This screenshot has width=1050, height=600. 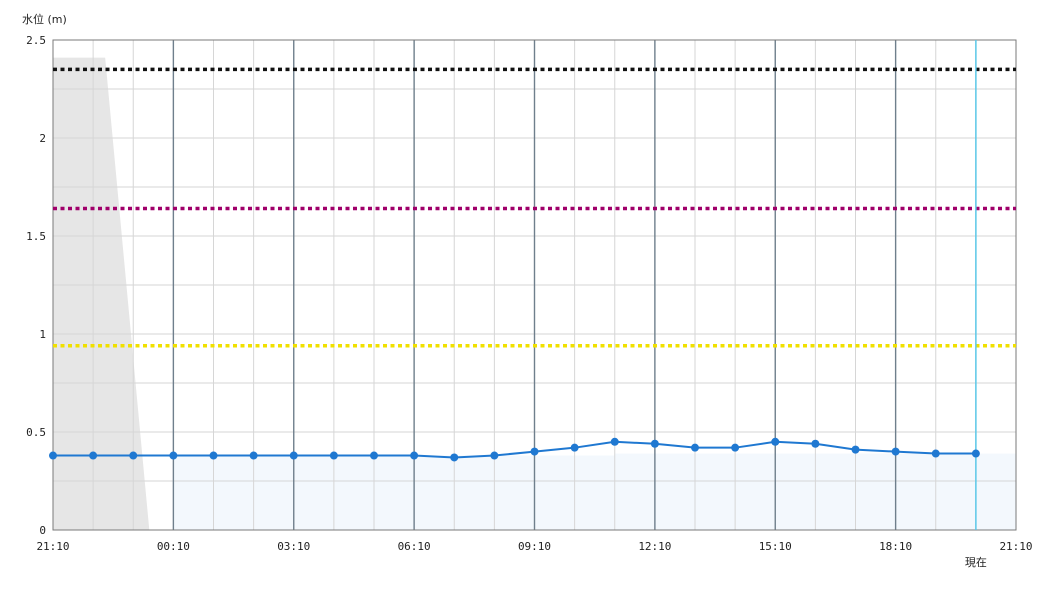 I want to click on y-tick-label: 2.5, so click(x=36, y=40).